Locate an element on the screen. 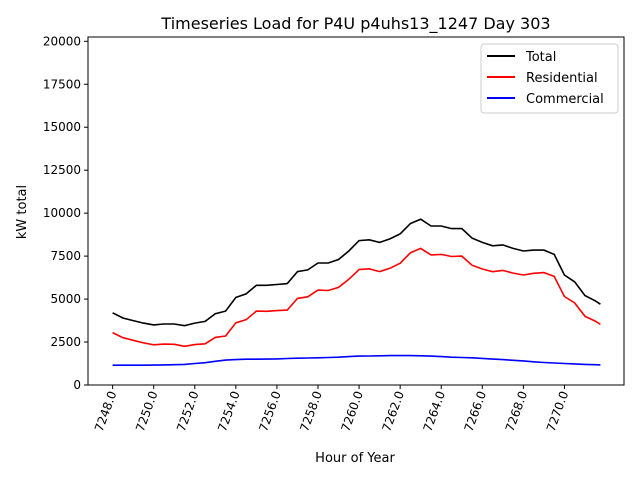 This screenshot has height=484, width=640. y-axis-label: kW total is located at coordinates (22, 212).